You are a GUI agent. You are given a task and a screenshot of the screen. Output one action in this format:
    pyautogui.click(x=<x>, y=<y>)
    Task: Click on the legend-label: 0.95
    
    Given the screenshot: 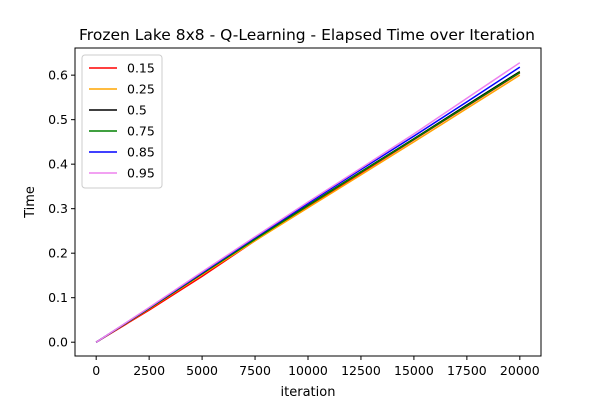 What is the action you would take?
    pyautogui.click(x=141, y=173)
    